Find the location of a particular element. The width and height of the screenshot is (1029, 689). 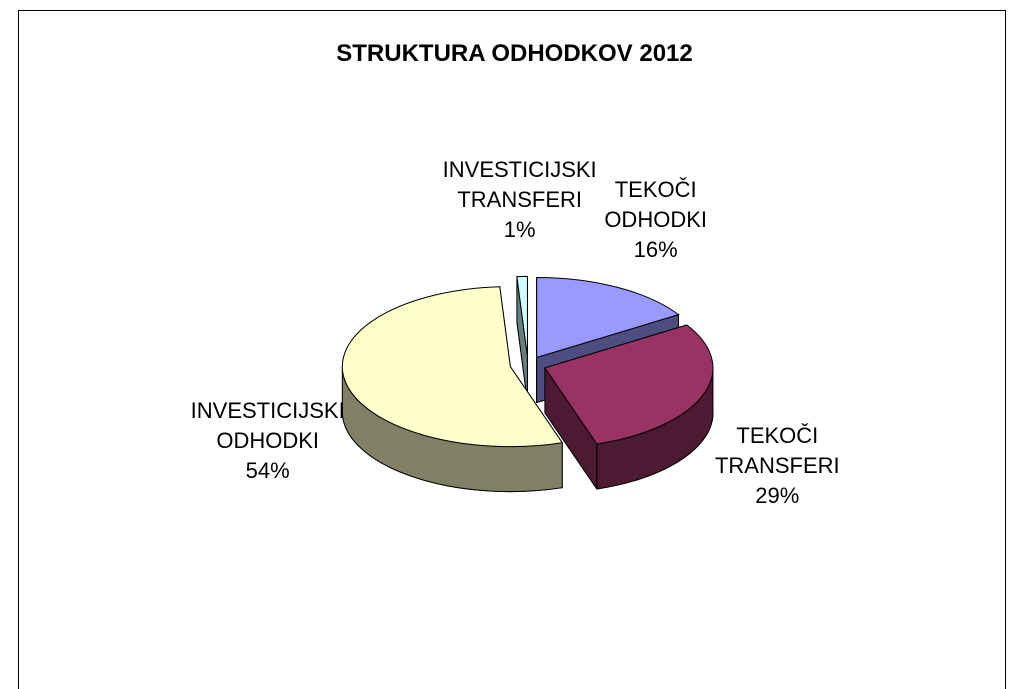

label-value: 1% is located at coordinates (519, 230).